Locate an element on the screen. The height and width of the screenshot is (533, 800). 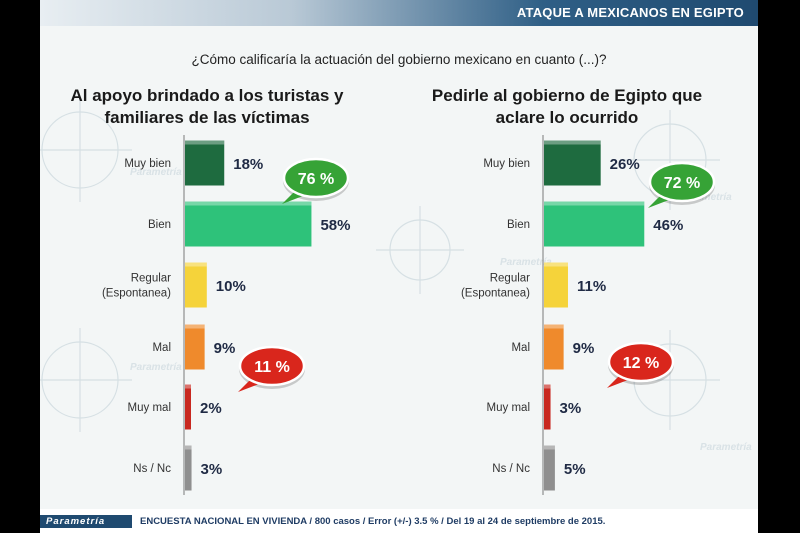
bar-value-label: 10% is located at coordinates (231, 286).